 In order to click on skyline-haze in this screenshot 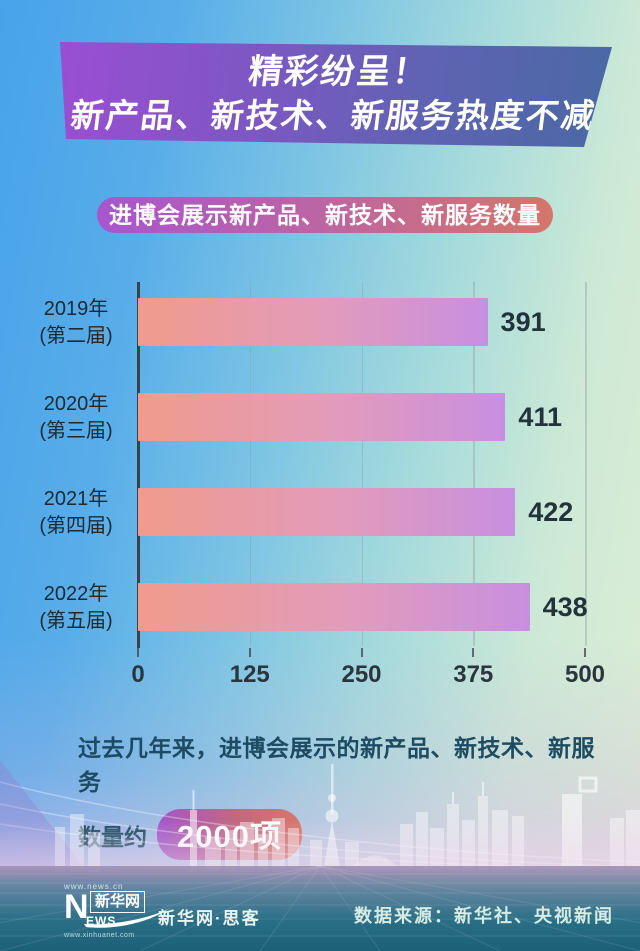, I will do `click(320, 846)`.